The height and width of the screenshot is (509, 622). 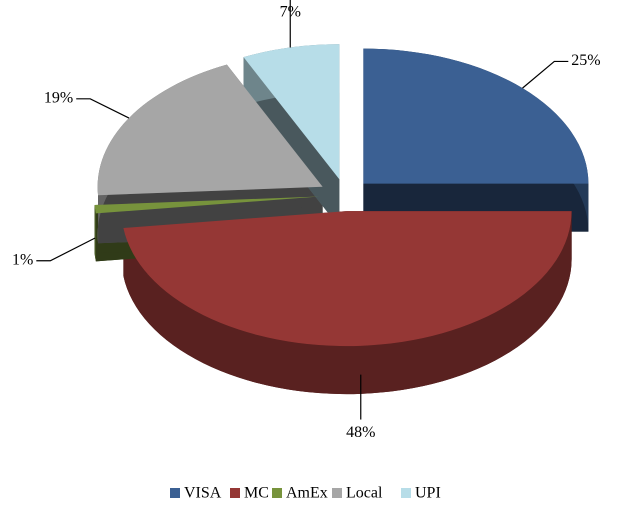 I want to click on legend: VISA MC AmEx Local UPI, so click(x=305, y=493).